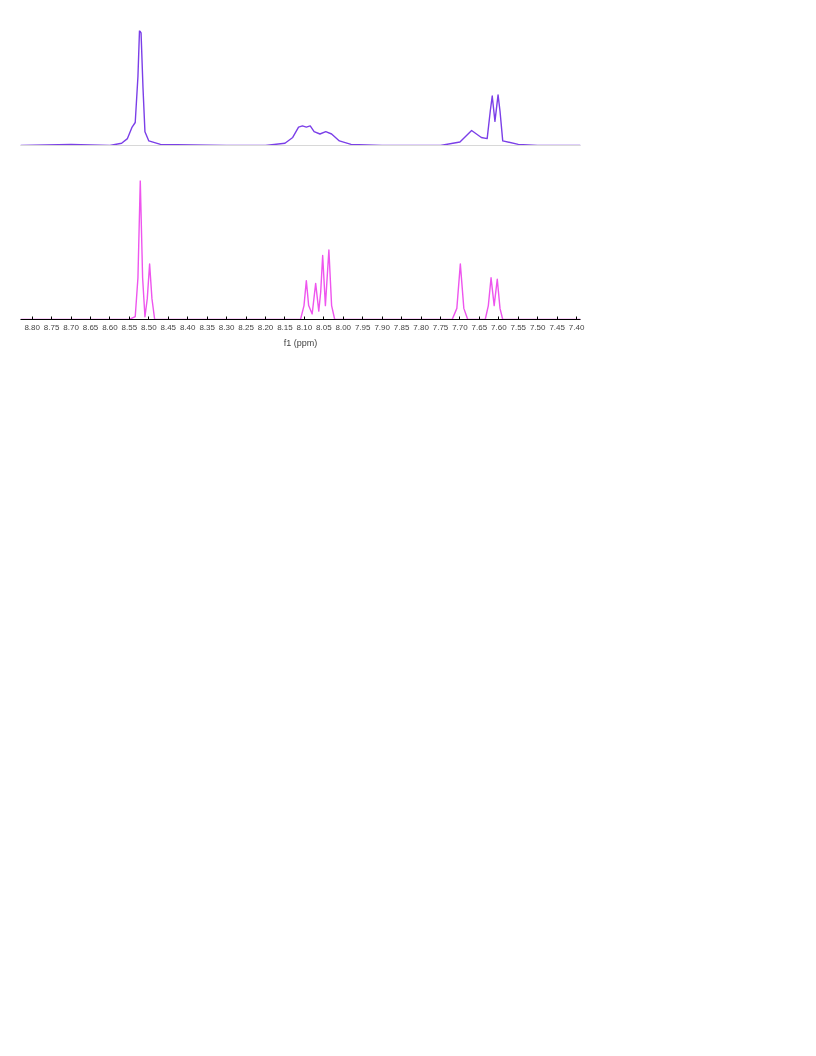 This screenshot has height=1056, width=816. I want to click on x-tick-label: 7.80, so click(421, 327).